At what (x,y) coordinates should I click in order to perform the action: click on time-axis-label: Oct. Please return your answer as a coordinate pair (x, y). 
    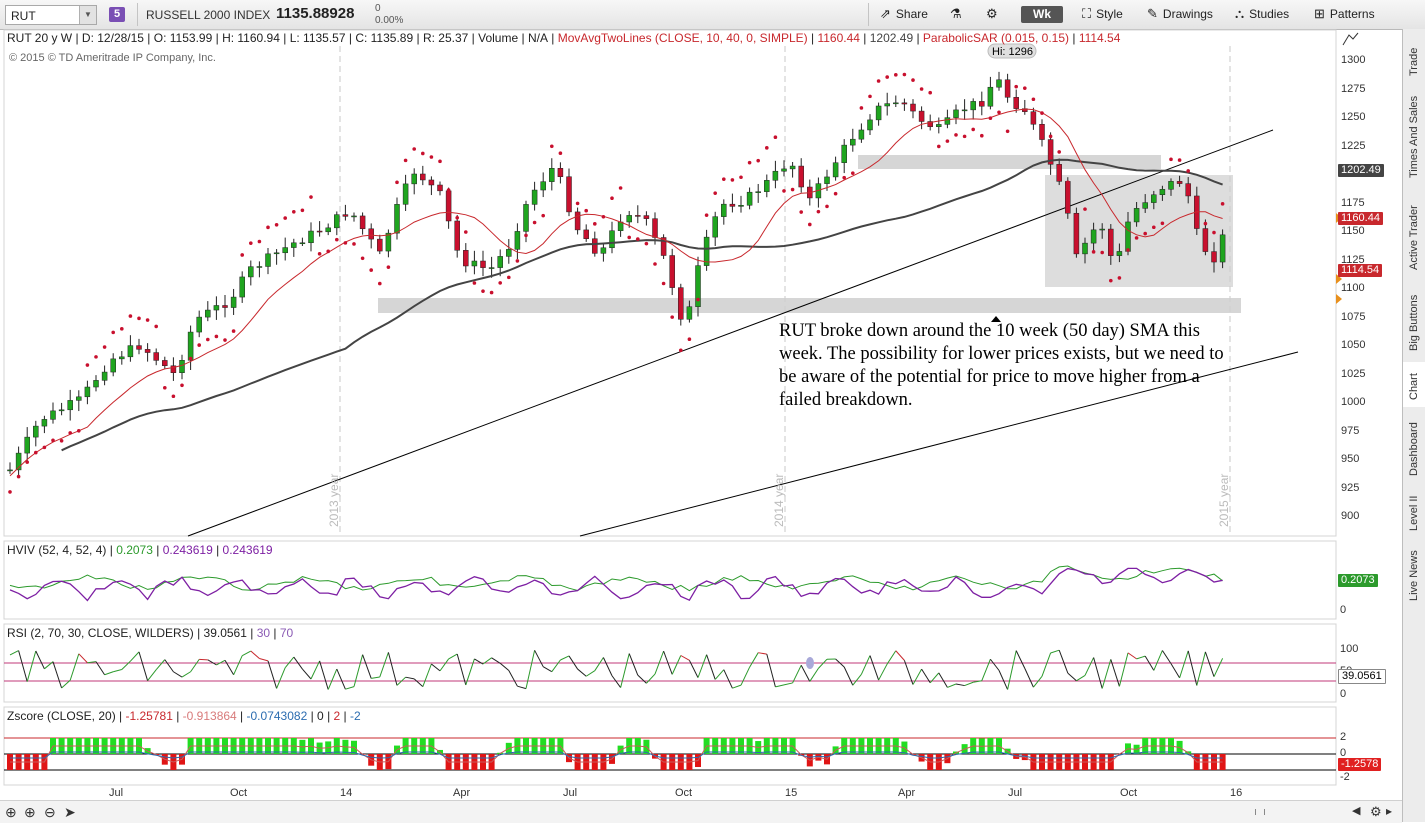
    Looking at the image, I should click on (1128, 793).